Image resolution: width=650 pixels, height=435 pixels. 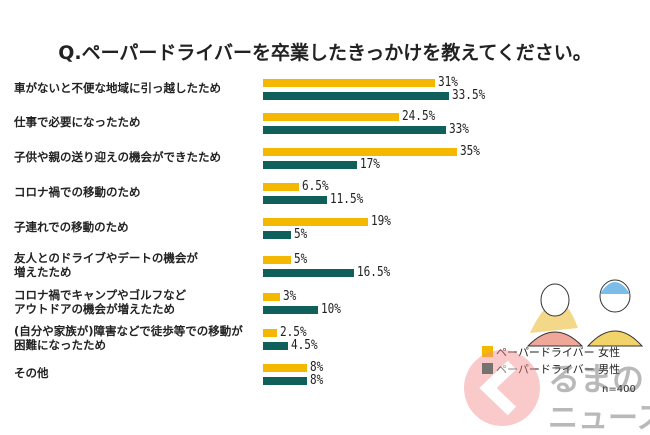 What do you see at coordinates (71, 227) in the screenshot?
I see `category-label: 子連れでの移動のため` at bounding box center [71, 227].